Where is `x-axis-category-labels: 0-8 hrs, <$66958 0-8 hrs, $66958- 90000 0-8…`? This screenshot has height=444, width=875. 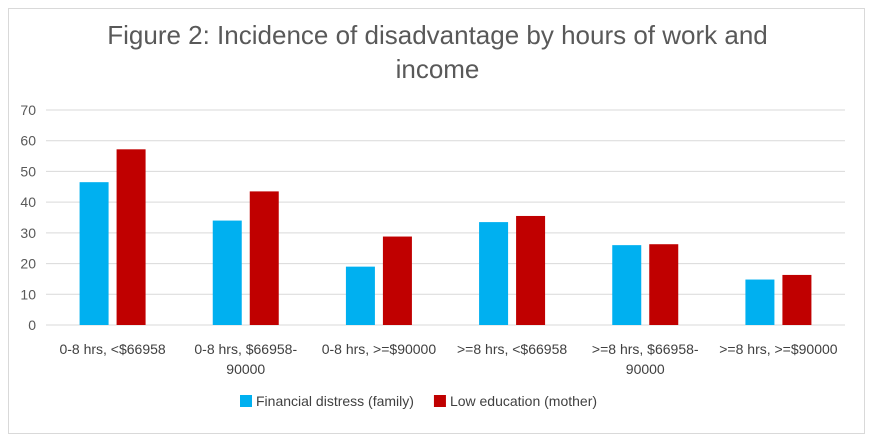 x-axis-category-labels: 0-8 hrs, <$66958 0-8 hrs, $66958- 90000 0-8… is located at coordinates (448, 359).